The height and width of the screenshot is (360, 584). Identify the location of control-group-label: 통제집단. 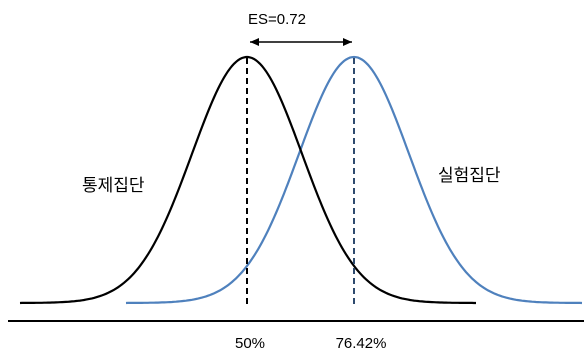
(113, 185).